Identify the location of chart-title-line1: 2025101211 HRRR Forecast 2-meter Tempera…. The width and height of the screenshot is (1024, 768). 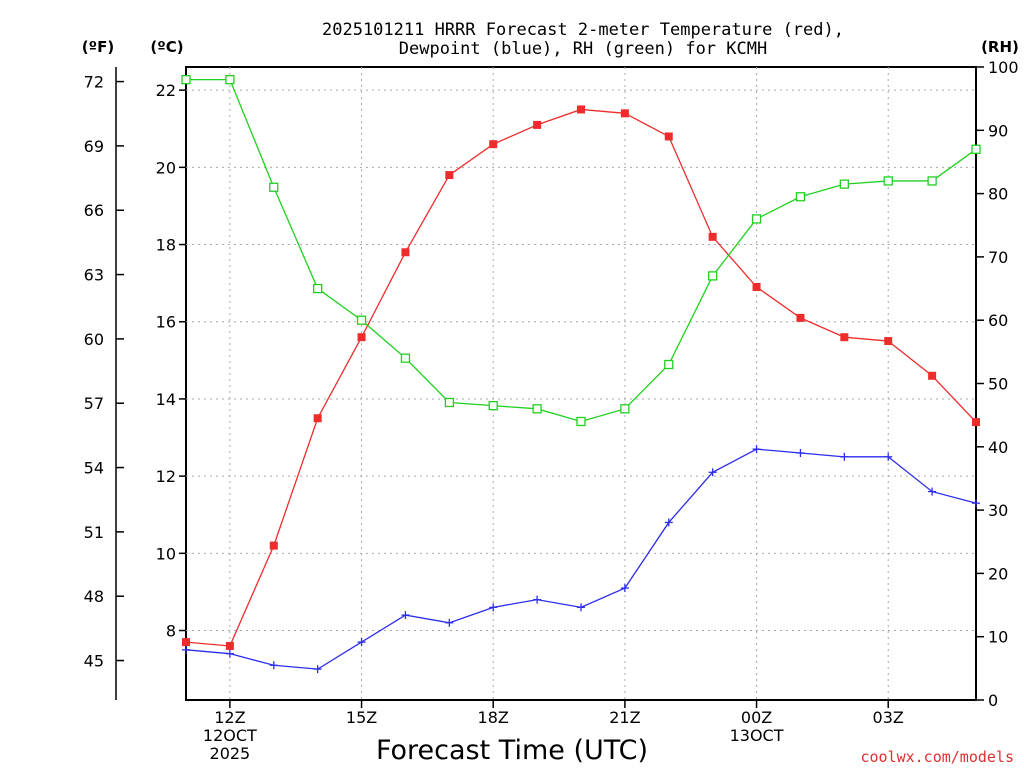
(583, 30).